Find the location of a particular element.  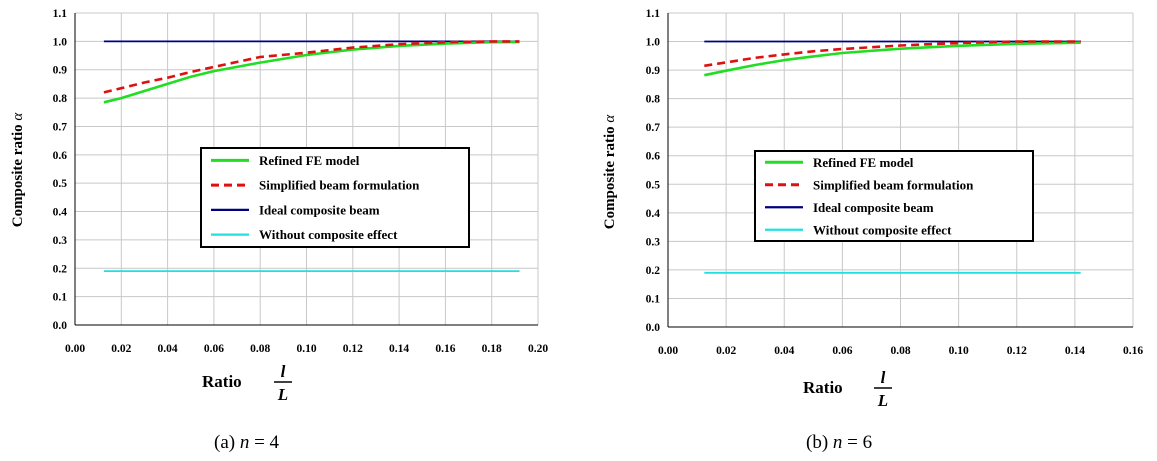

panel-caption: (a) n = 4 is located at coordinates (247, 442).